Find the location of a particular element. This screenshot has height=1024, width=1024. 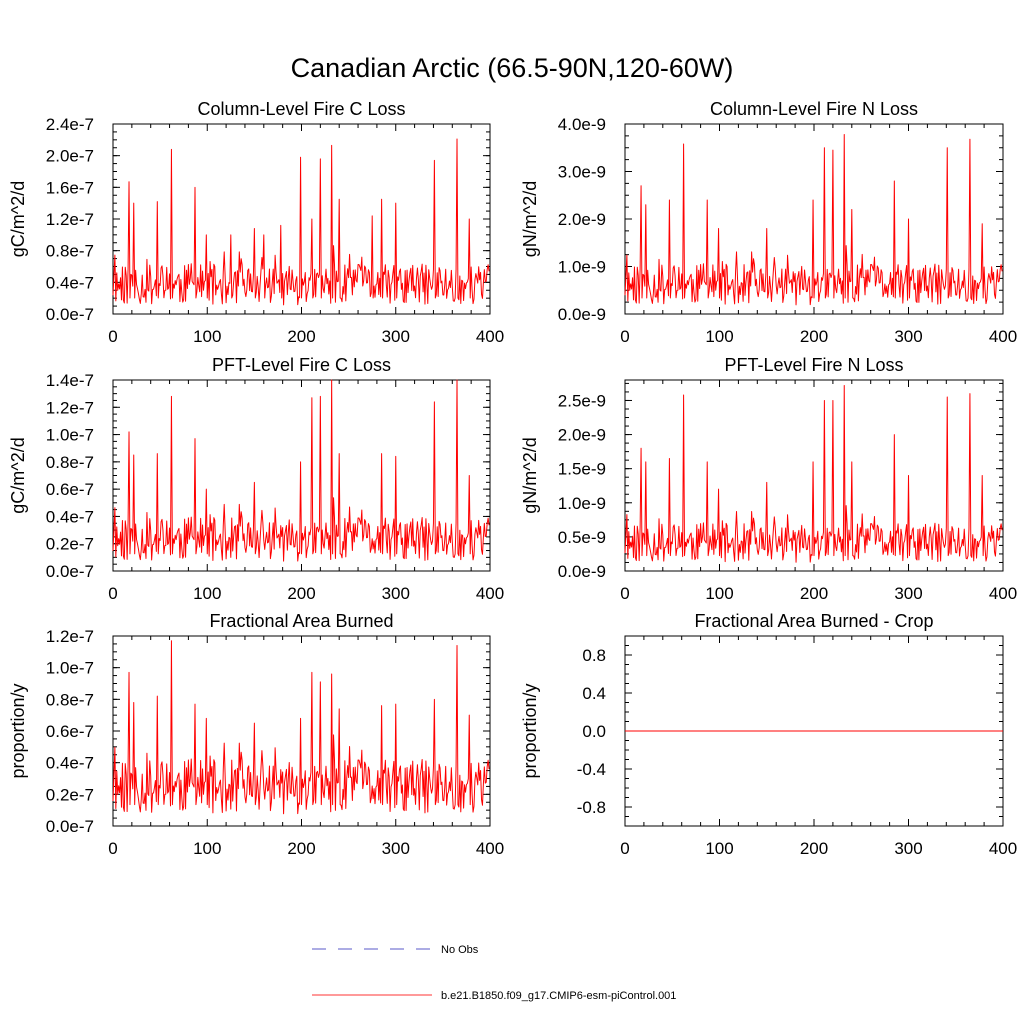

y-tick-label: 0.8 is located at coordinates (594, 655).